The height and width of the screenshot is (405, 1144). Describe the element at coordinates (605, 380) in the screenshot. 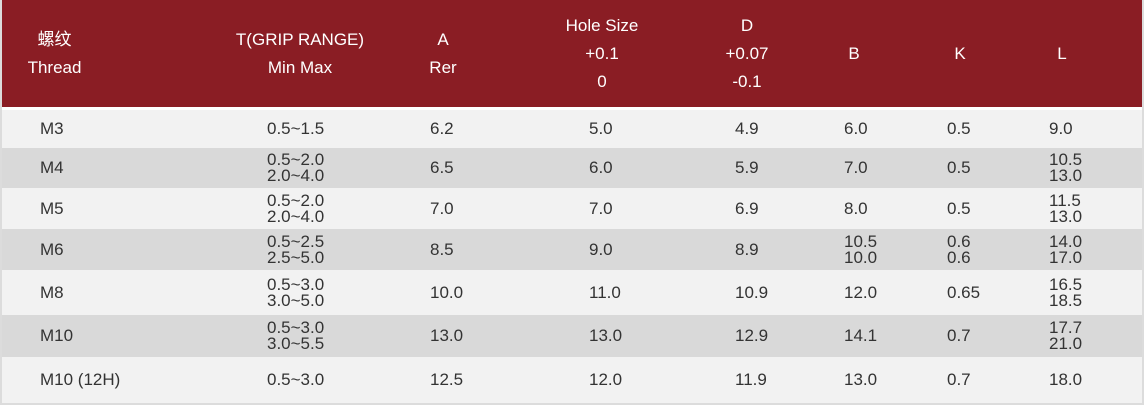

I see `hole-size-cell: 12.0` at that location.